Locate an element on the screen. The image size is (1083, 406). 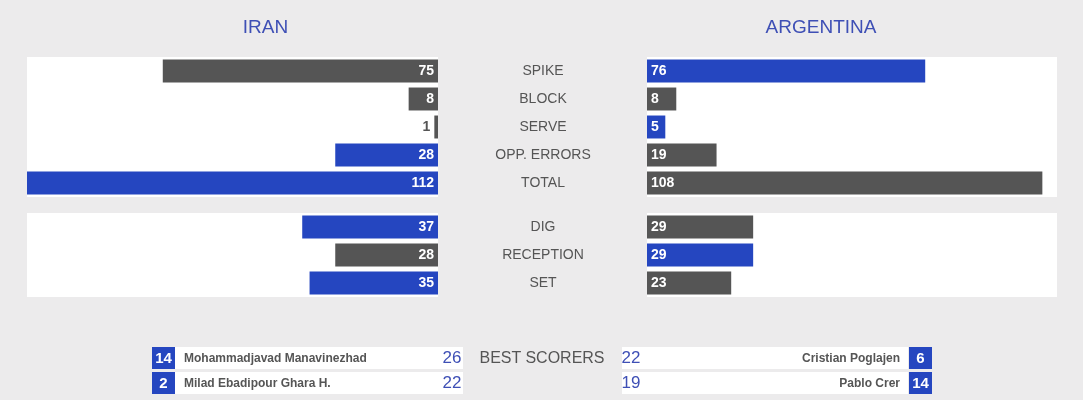
y-tick-label: RECEPTION is located at coordinates (543, 254).